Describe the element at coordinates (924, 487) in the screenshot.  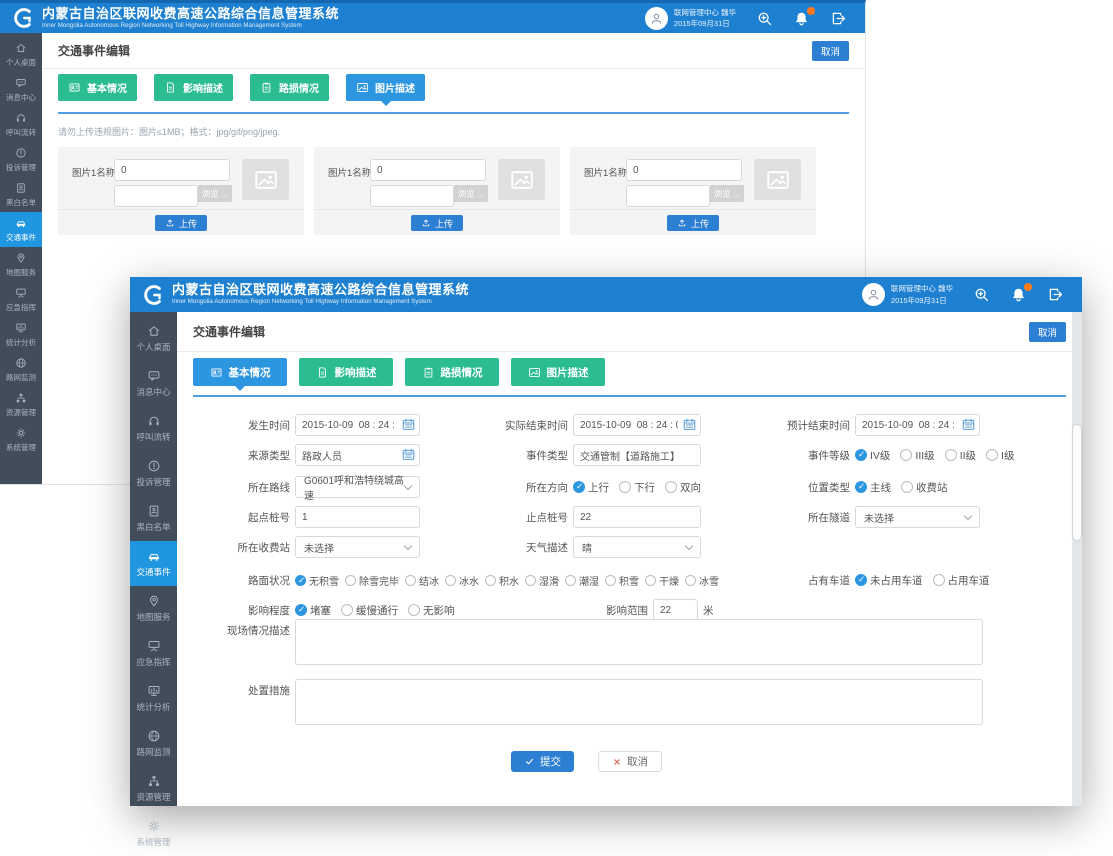
I see `radio-option: 收费站` at that location.